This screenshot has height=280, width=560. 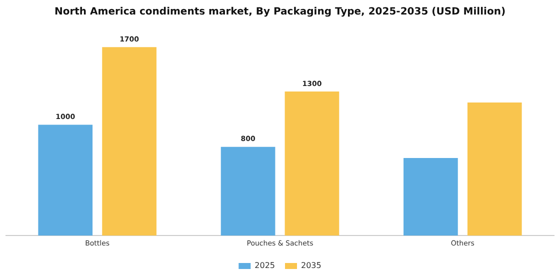 What do you see at coordinates (264, 265) in the screenshot?
I see `legend-label: 2025` at bounding box center [264, 265].